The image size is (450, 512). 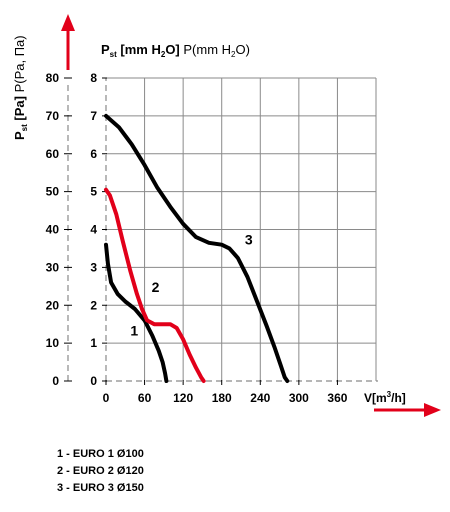 I want to click on x-tick-label: 180, so click(x=222, y=398).